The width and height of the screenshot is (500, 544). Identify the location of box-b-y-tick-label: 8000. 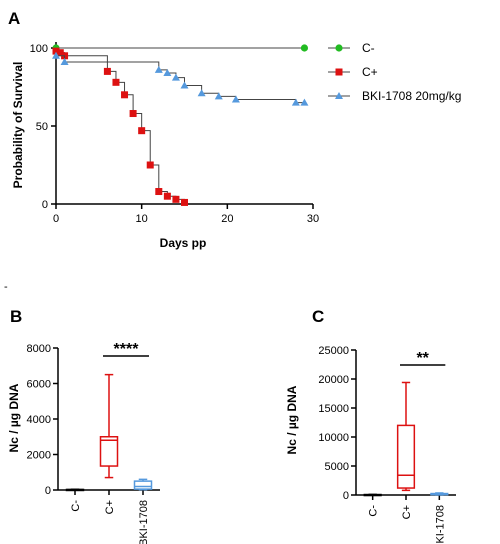
(39, 349).